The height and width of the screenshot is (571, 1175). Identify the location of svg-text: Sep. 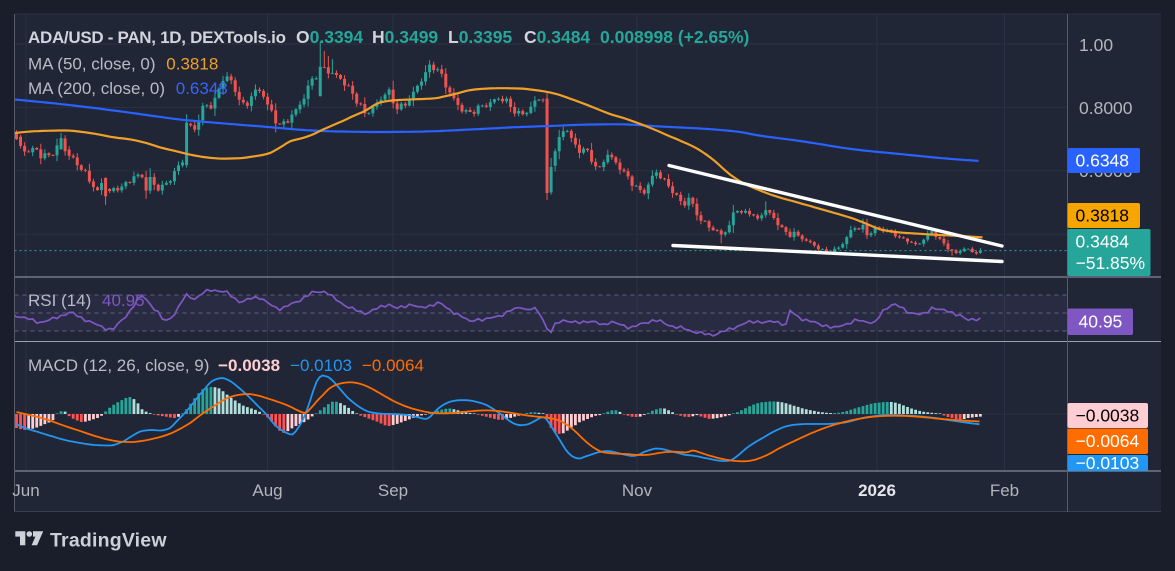
(393, 490).